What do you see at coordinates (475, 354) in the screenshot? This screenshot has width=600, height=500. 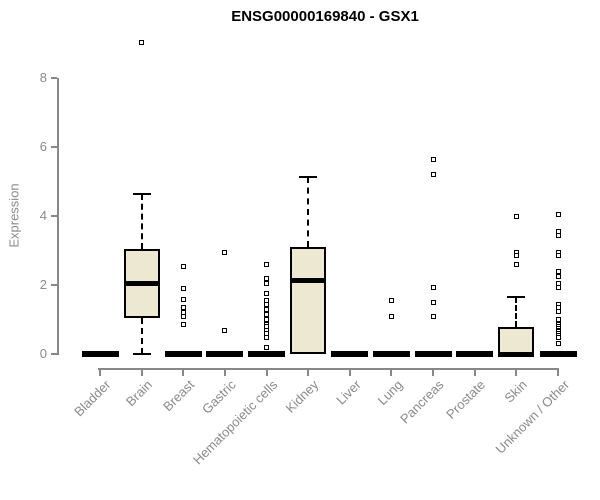 I see `zero-box-prostate` at bounding box center [475, 354].